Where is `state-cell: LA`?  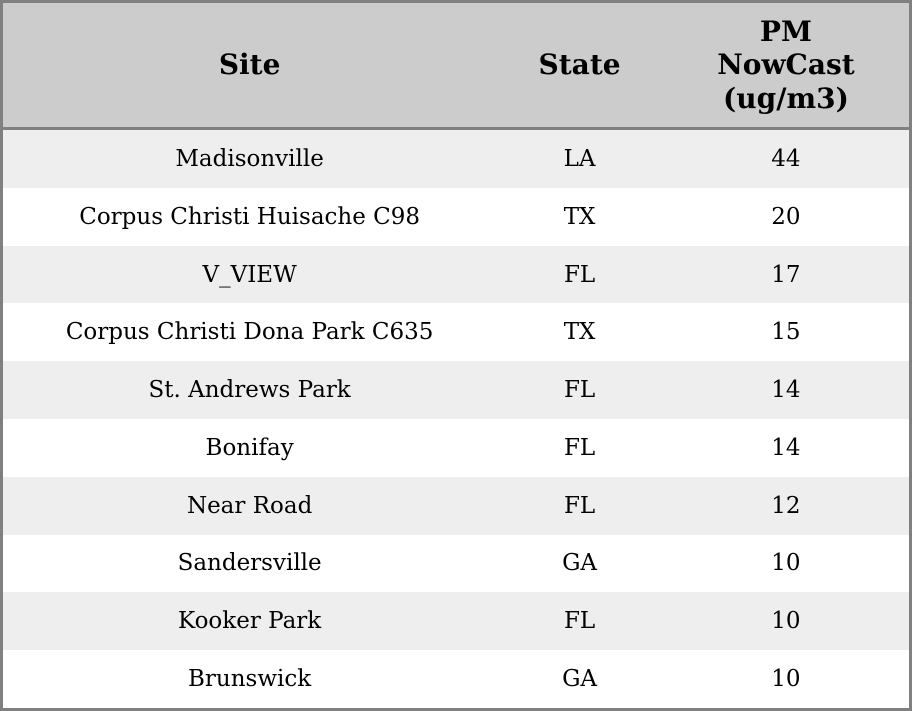
state-cell: LA is located at coordinates (579, 158).